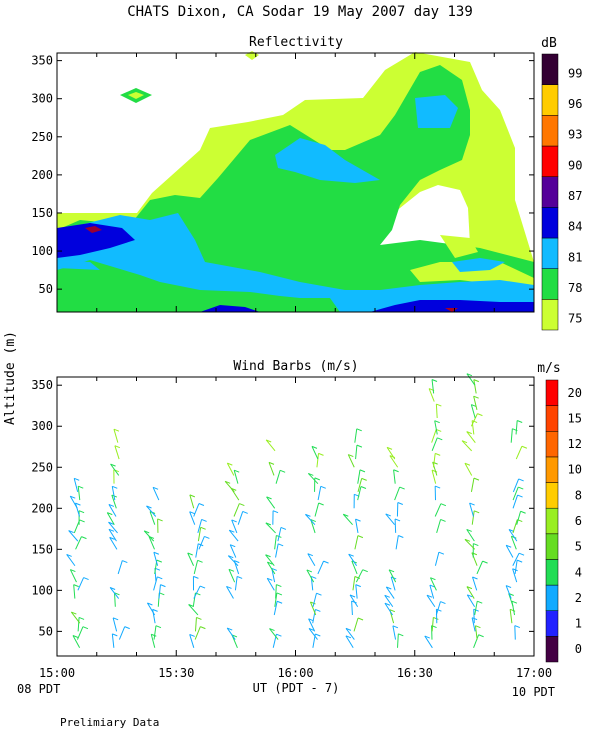 The image size is (600, 750). What do you see at coordinates (42, 426) in the screenshot?
I see `wind-y-tick-label: 300` at bounding box center [42, 426].